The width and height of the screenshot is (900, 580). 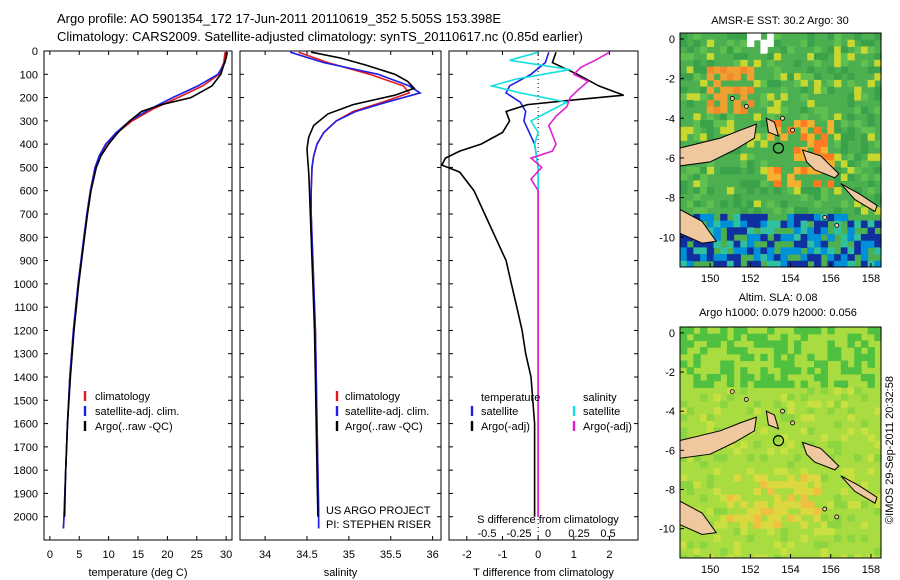 What do you see at coordinates (778, 298) in the screenshot?
I see `sla-map-title-1: Altim. SLA: 0.08` at bounding box center [778, 298].